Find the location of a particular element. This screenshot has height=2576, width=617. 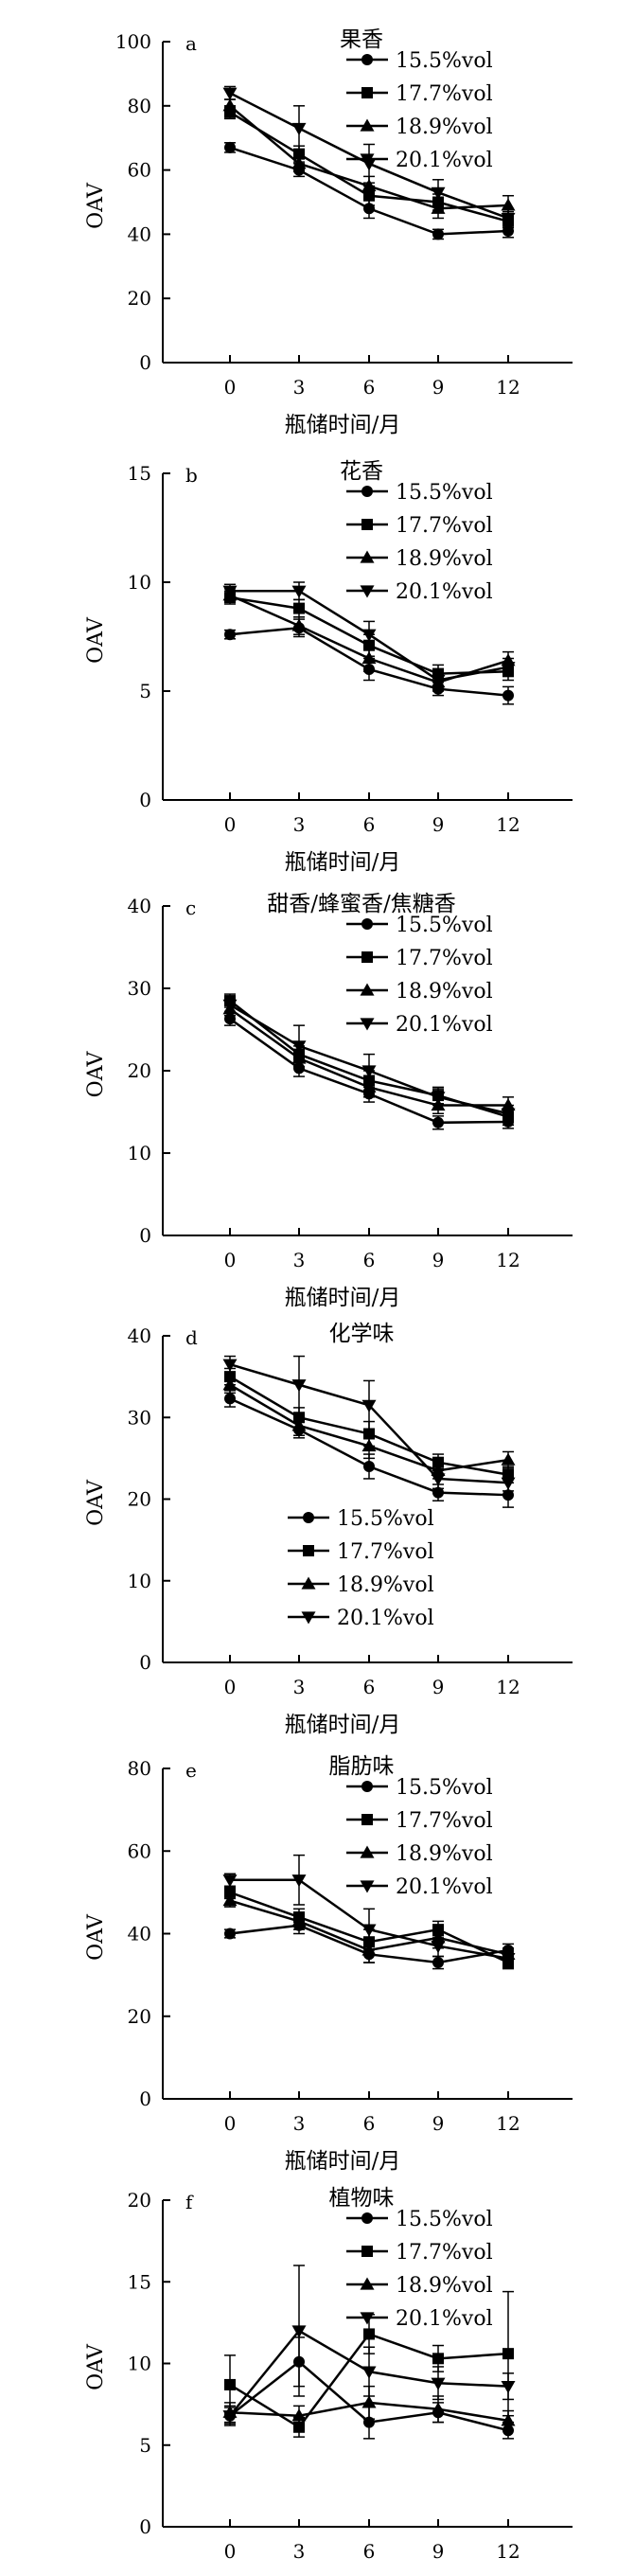

y-tick-label: 30 is located at coordinates (139, 1418).